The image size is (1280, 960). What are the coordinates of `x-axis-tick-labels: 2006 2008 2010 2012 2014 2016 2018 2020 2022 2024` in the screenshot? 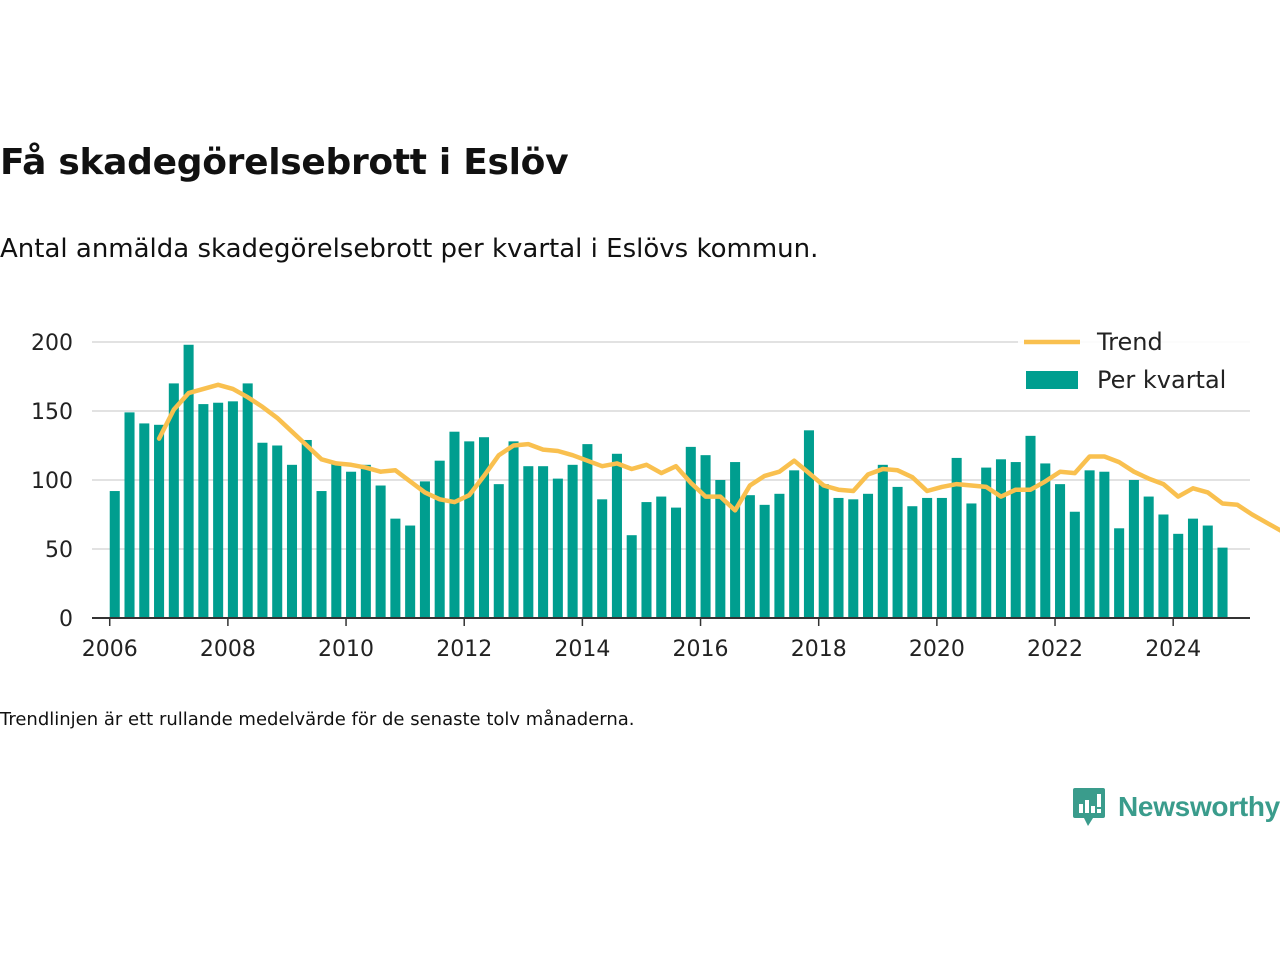 It's located at (641, 640).